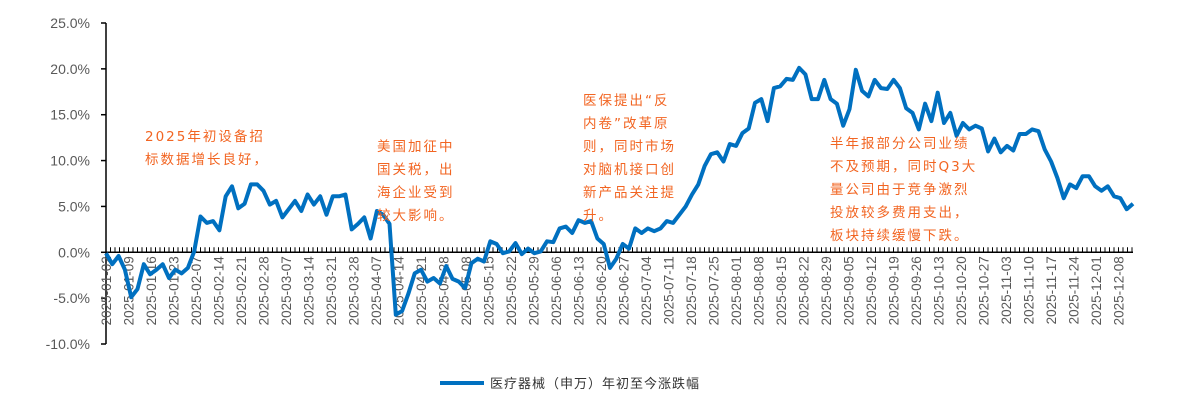 This screenshot has width=1204, height=406. What do you see at coordinates (646, 291) in the screenshot?
I see `x-tick-label: 2025-07-04` at bounding box center [646, 291].